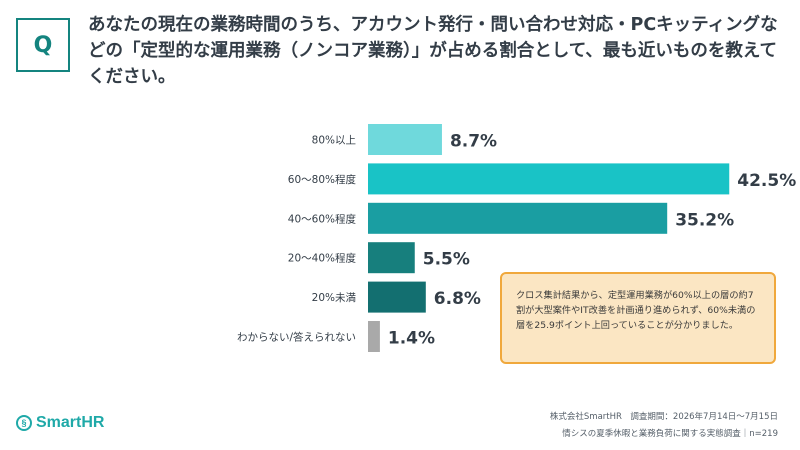  What do you see at coordinates (70, 422) in the screenshot?
I see `smarthr-logo-text: SmartHR` at bounding box center [70, 422].